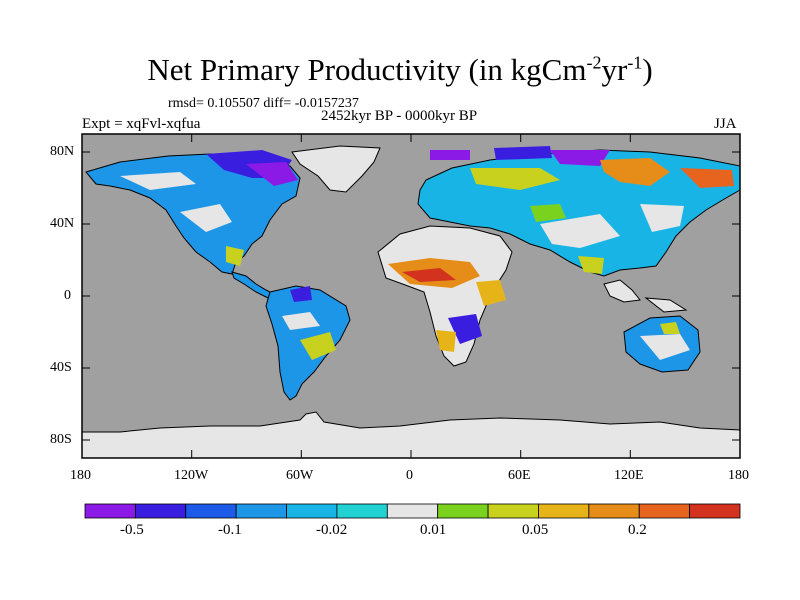 This screenshot has height=600, width=800. Describe the element at coordinates (433, 530) in the screenshot. I see `colorbar-label: 0.01` at that location.